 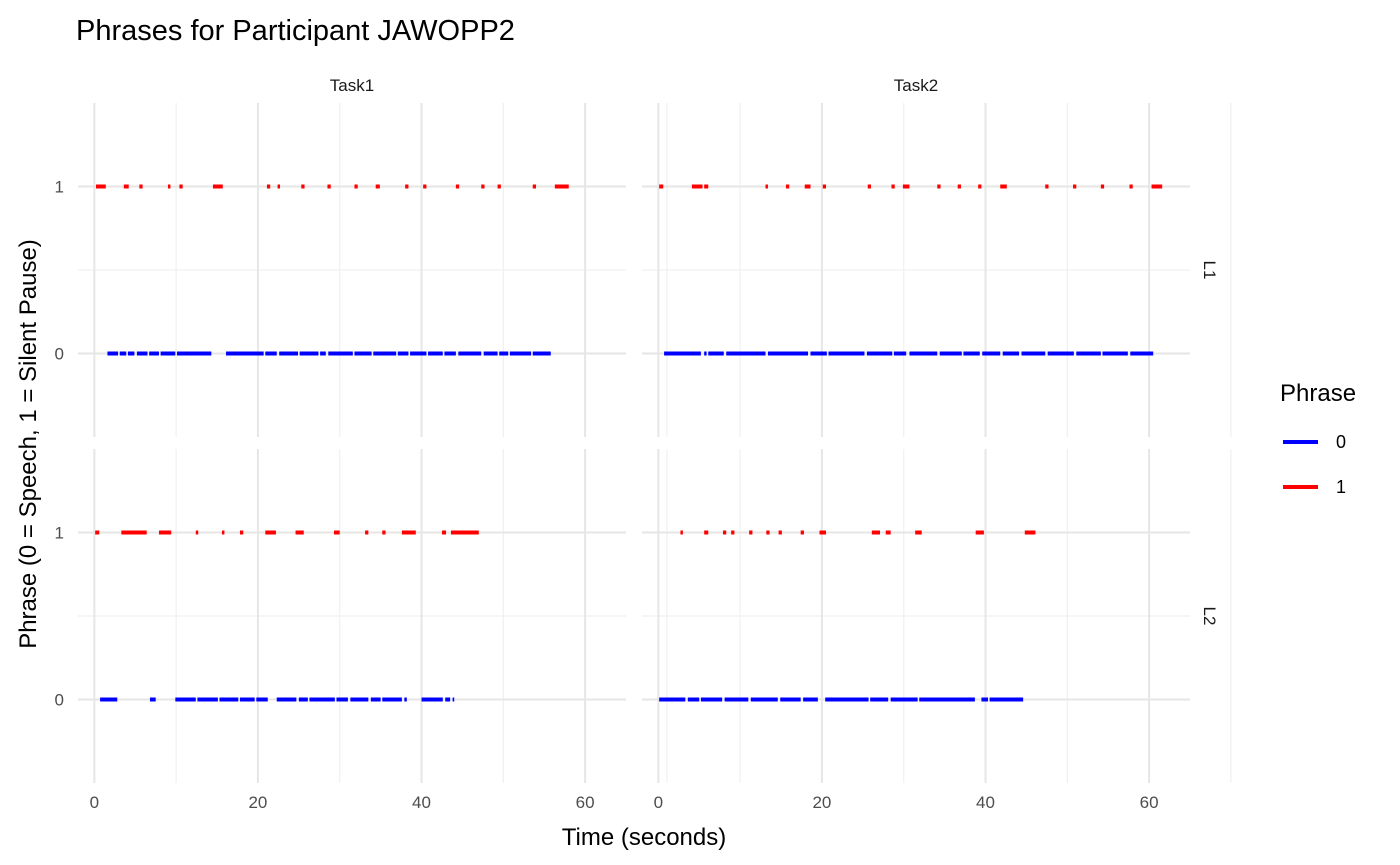 I want to click on strip-label-task1: Task1, so click(x=352, y=85).